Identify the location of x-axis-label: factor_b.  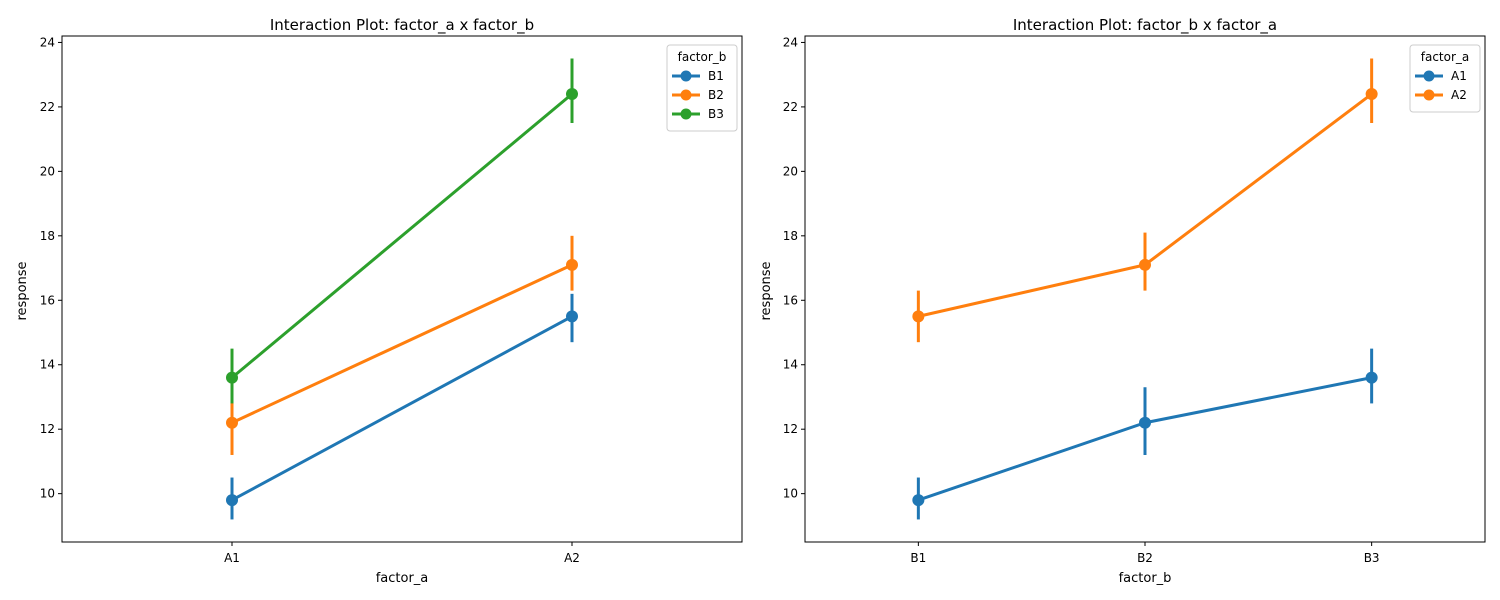
(1145, 578).